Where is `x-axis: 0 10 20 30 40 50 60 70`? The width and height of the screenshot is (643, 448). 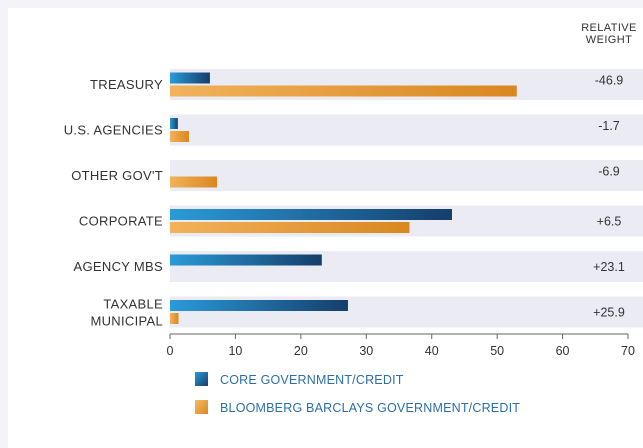
x-axis: 0 10 20 30 40 50 60 70 is located at coordinates (401, 345).